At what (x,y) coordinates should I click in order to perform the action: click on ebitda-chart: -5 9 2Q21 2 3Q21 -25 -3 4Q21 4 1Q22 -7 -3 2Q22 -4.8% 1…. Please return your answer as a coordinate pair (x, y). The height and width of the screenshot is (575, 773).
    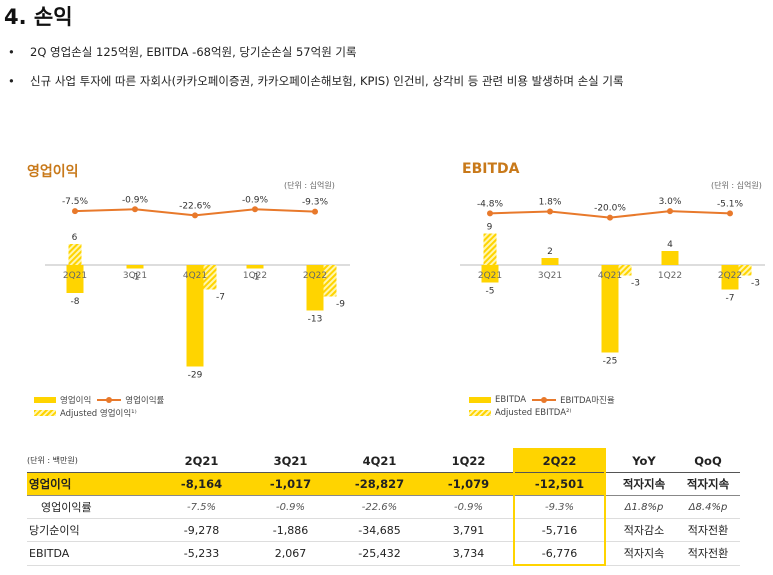
    Looking at the image, I should click on (612, 282).